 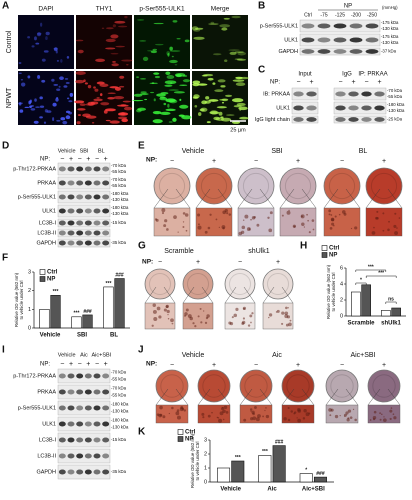 I want to click on y-tick-label: 3, so click(x=29, y=272).